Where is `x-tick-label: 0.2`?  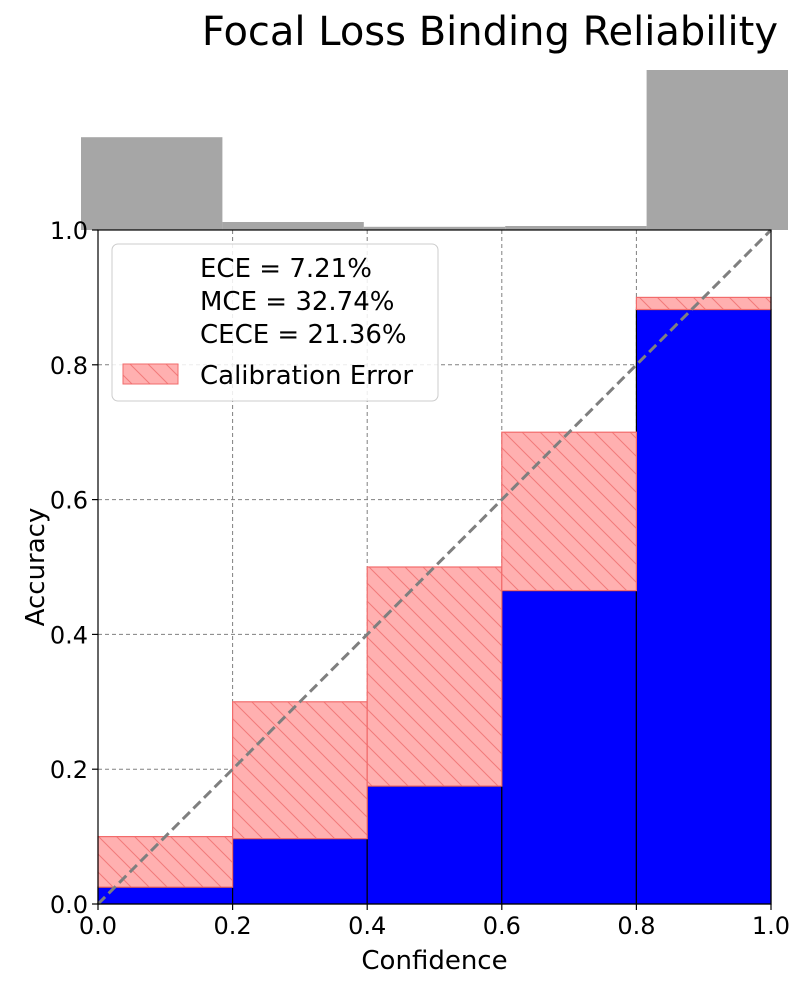 x-tick-label: 0.2 is located at coordinates (233, 926).